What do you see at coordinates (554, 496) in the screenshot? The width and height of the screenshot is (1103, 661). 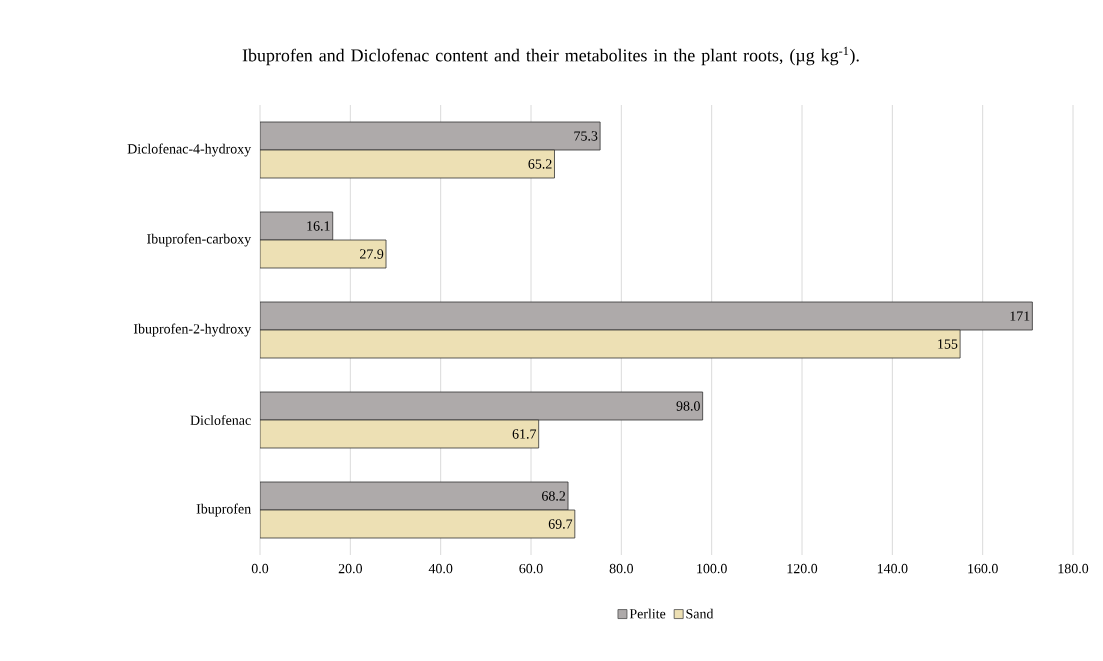 I see `data-label: 68.2` at bounding box center [554, 496].